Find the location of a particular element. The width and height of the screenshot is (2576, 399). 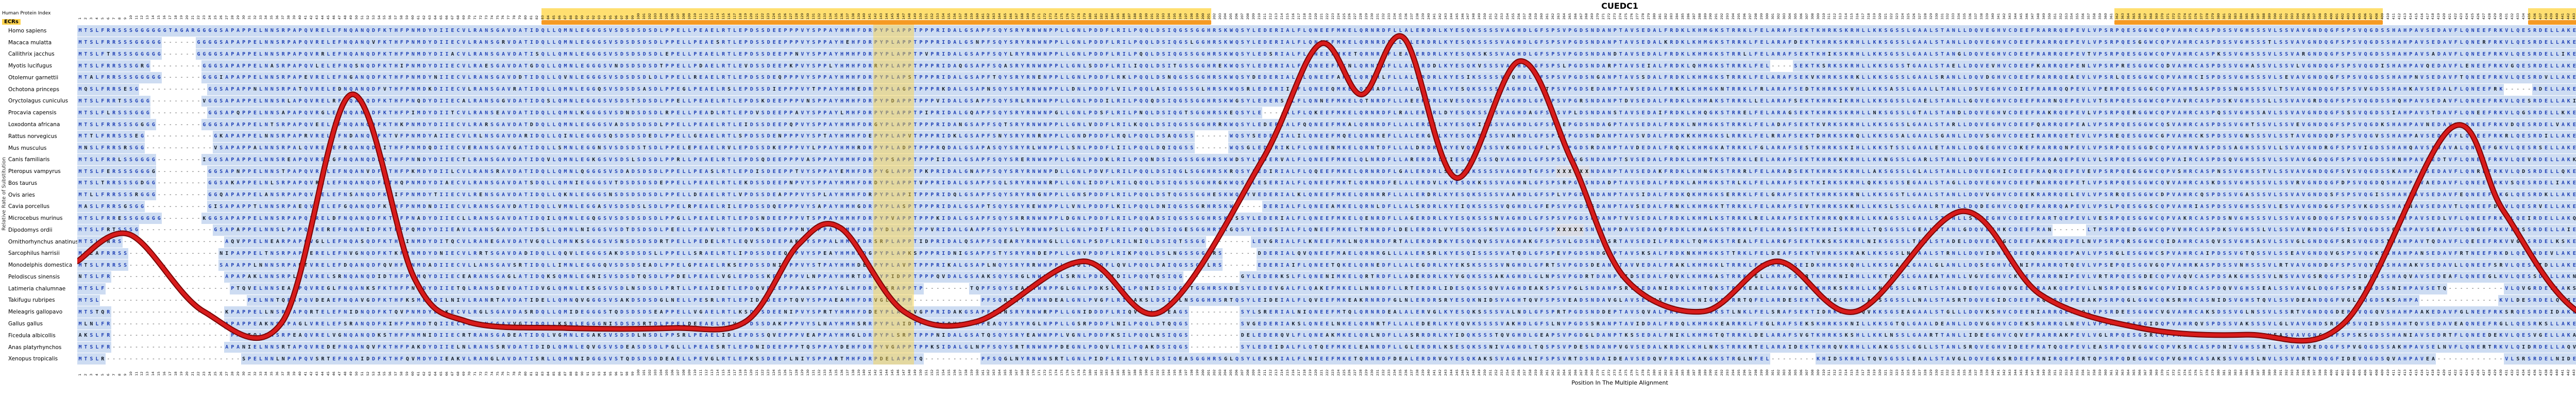

ruler-tick: 5 is located at coordinates (103, 14).